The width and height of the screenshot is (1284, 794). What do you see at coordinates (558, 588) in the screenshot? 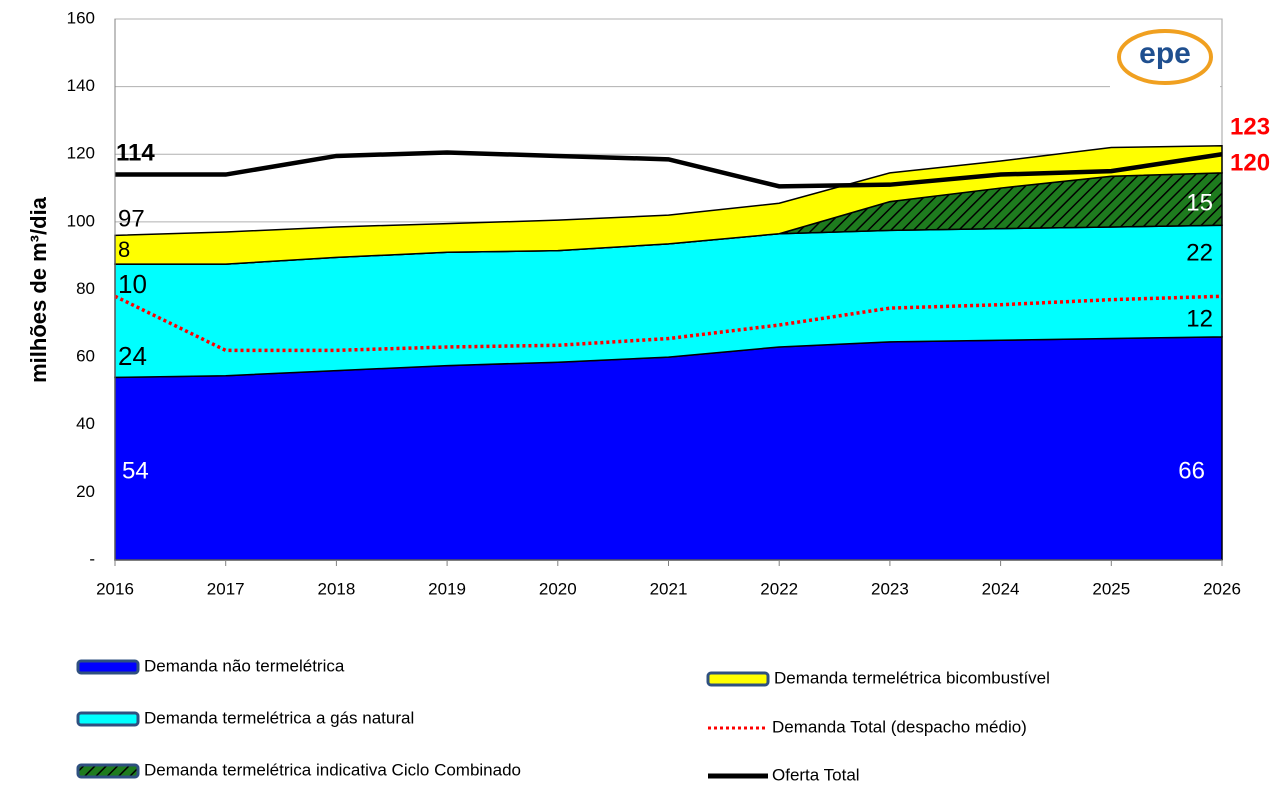
I see `x-tick-label: 2020` at bounding box center [558, 588].